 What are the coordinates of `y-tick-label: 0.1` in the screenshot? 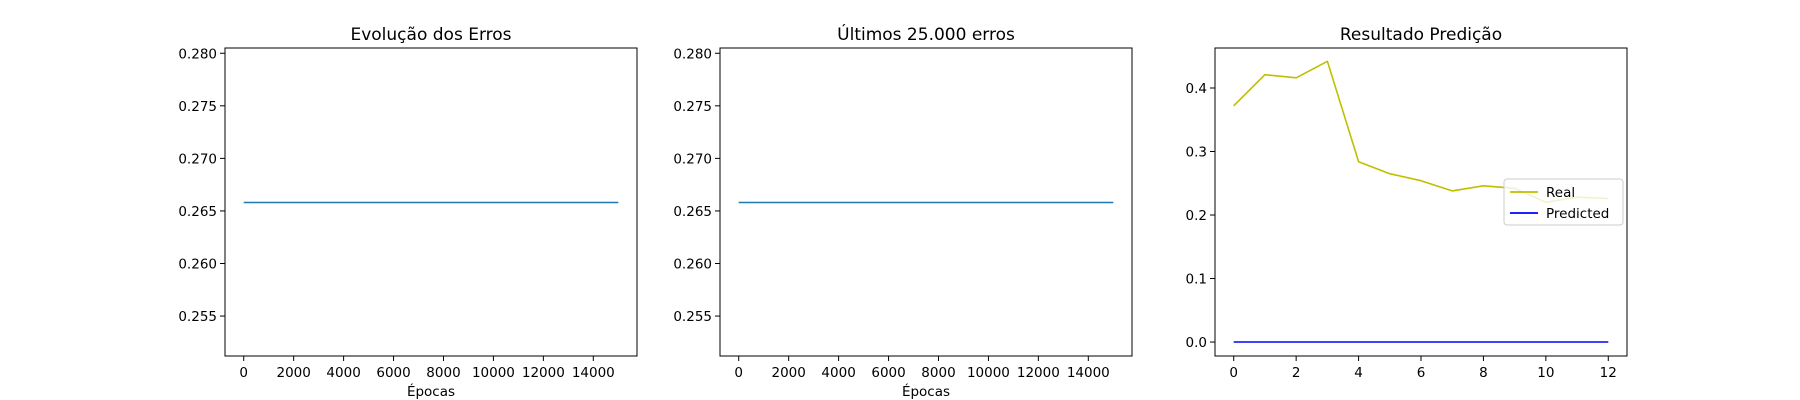 It's located at (1196, 280).